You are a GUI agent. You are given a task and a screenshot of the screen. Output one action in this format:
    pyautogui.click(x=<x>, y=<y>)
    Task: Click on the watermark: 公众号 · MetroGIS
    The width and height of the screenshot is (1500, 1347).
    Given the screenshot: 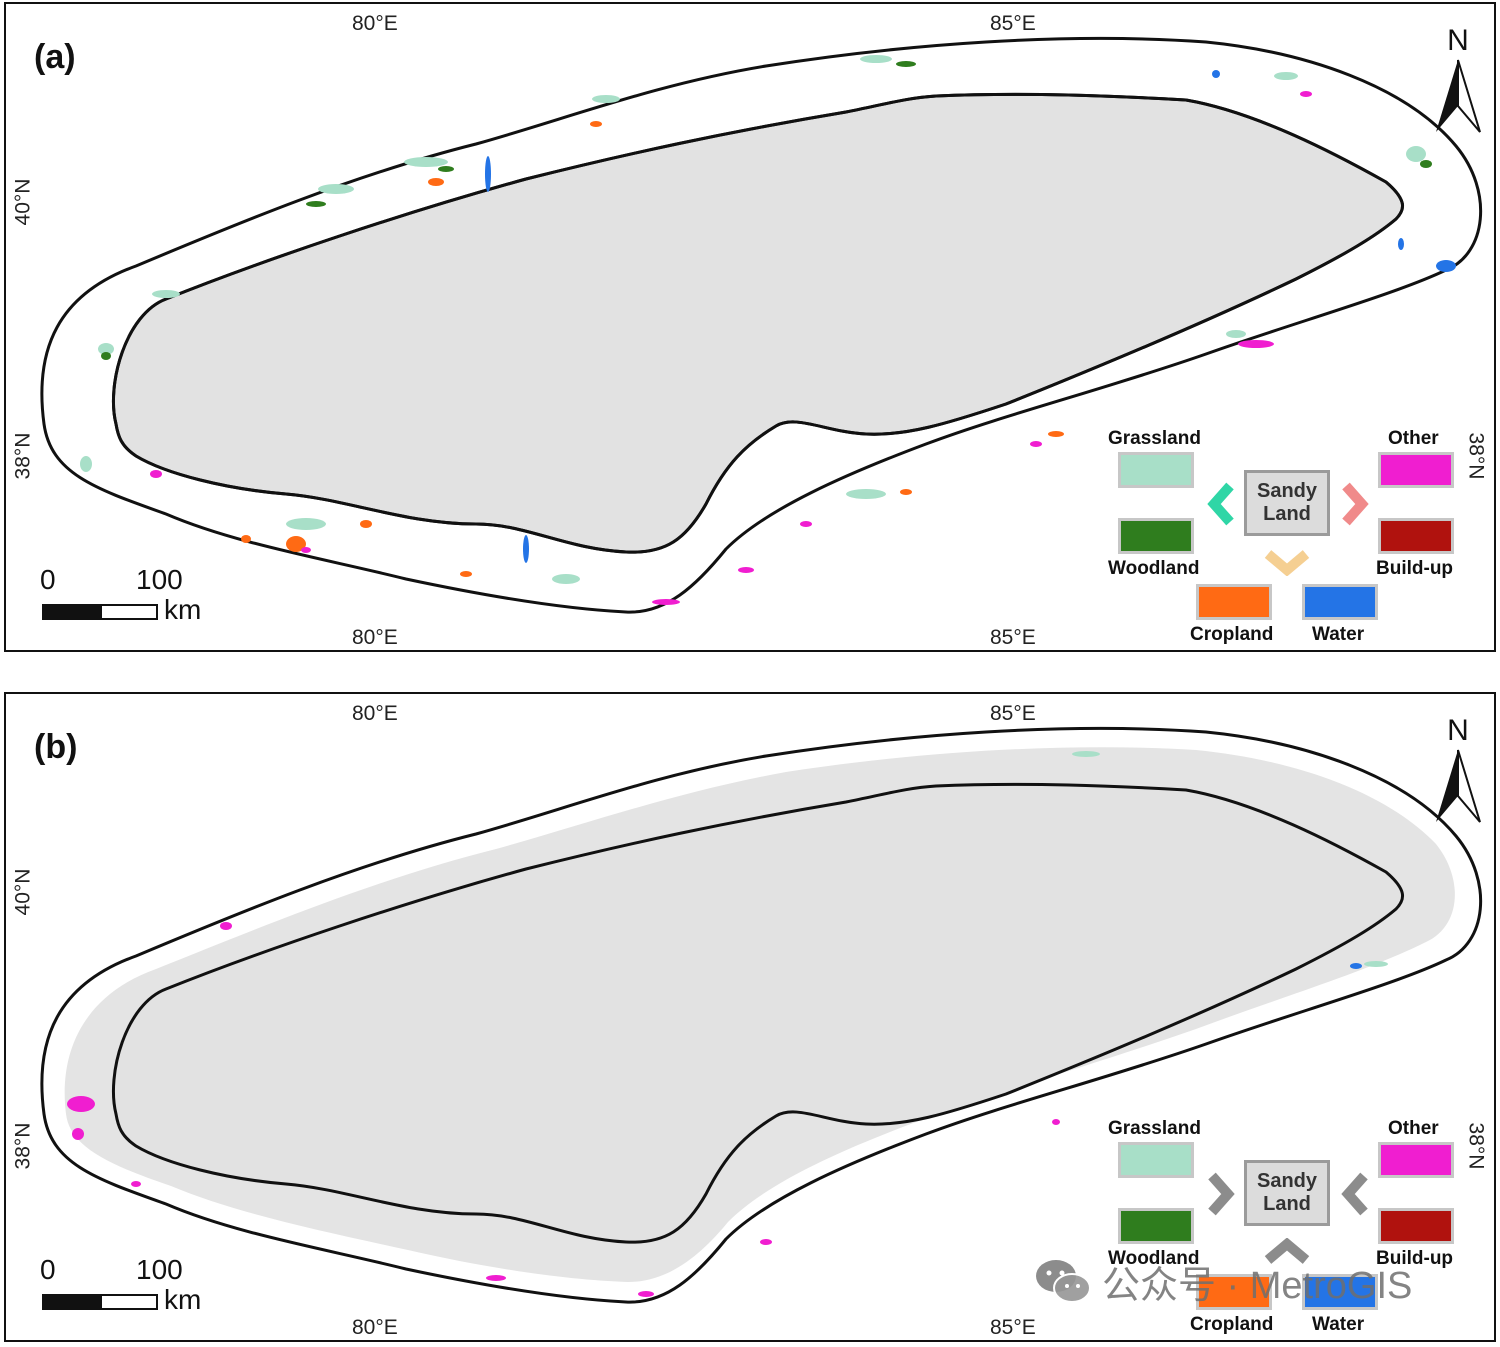 What is the action you would take?
    pyautogui.click(x=1254, y=1281)
    